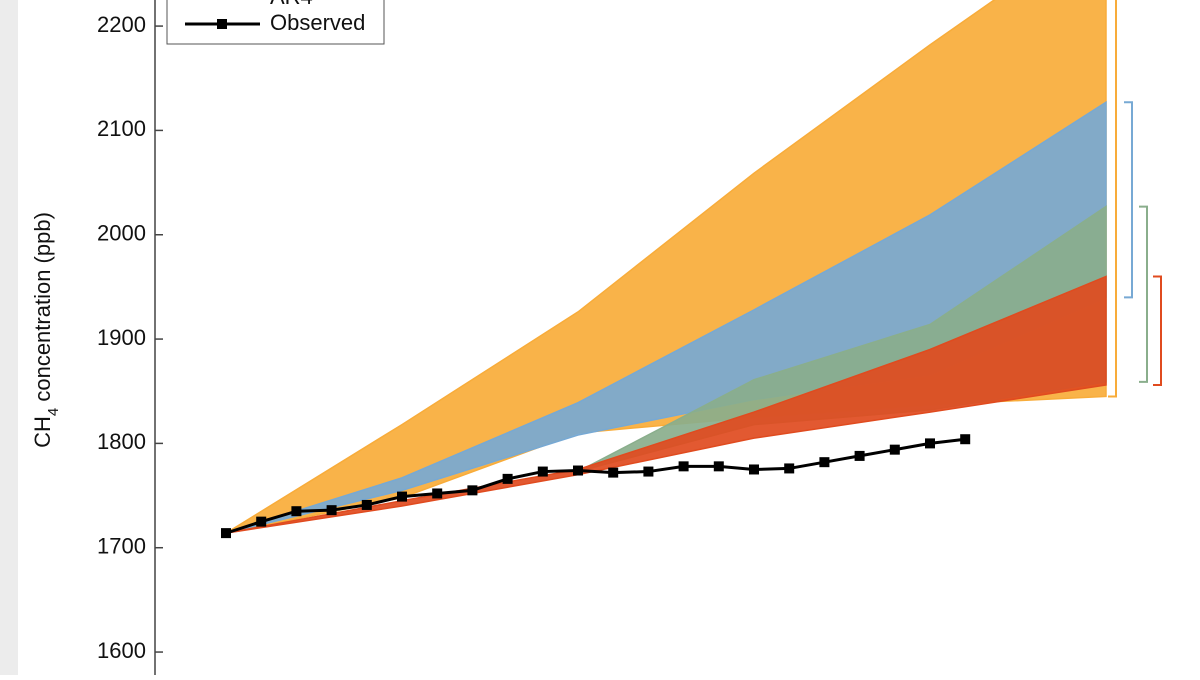 This screenshot has width=1200, height=680. I want to click on y-label-part: concentration (ppb), so click(42, 310).